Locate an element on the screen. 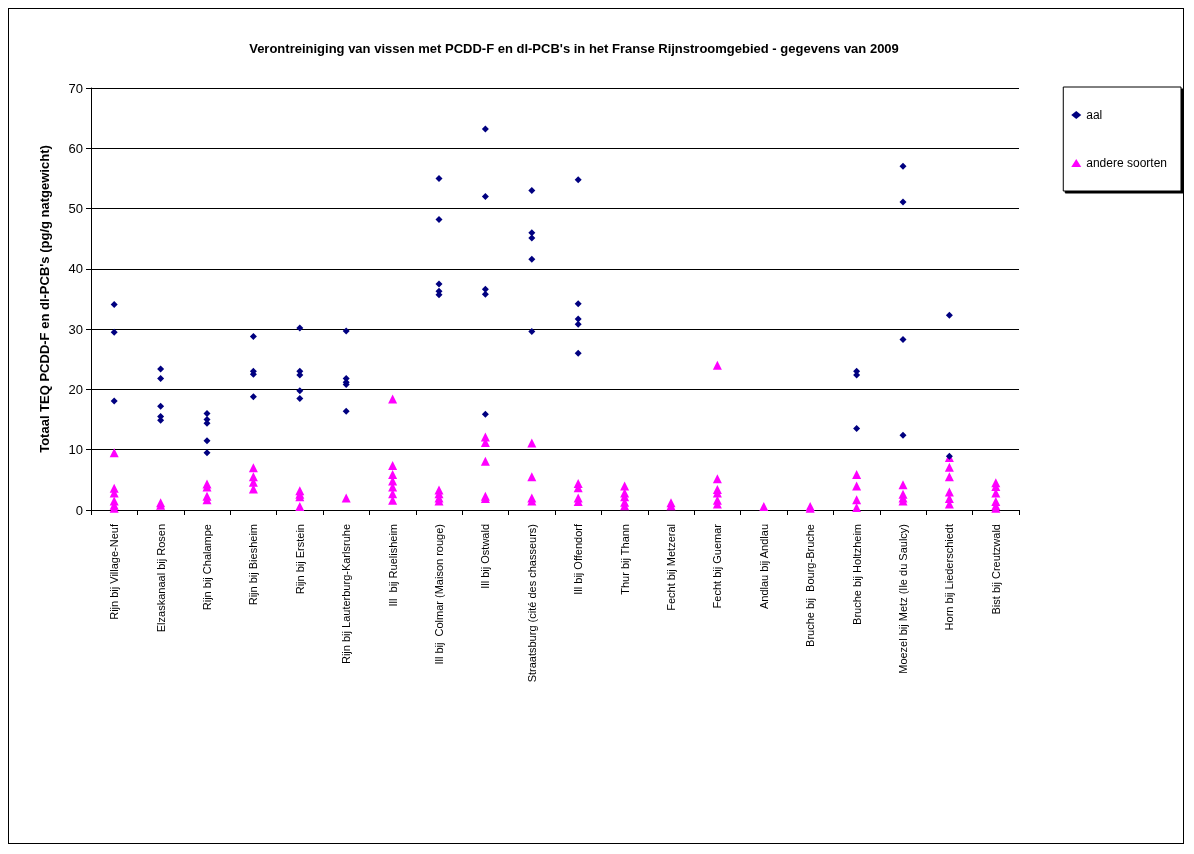 The width and height of the screenshot is (1194, 854). x-tick-label: Rijn bij Erstein is located at coordinates (299, 559).